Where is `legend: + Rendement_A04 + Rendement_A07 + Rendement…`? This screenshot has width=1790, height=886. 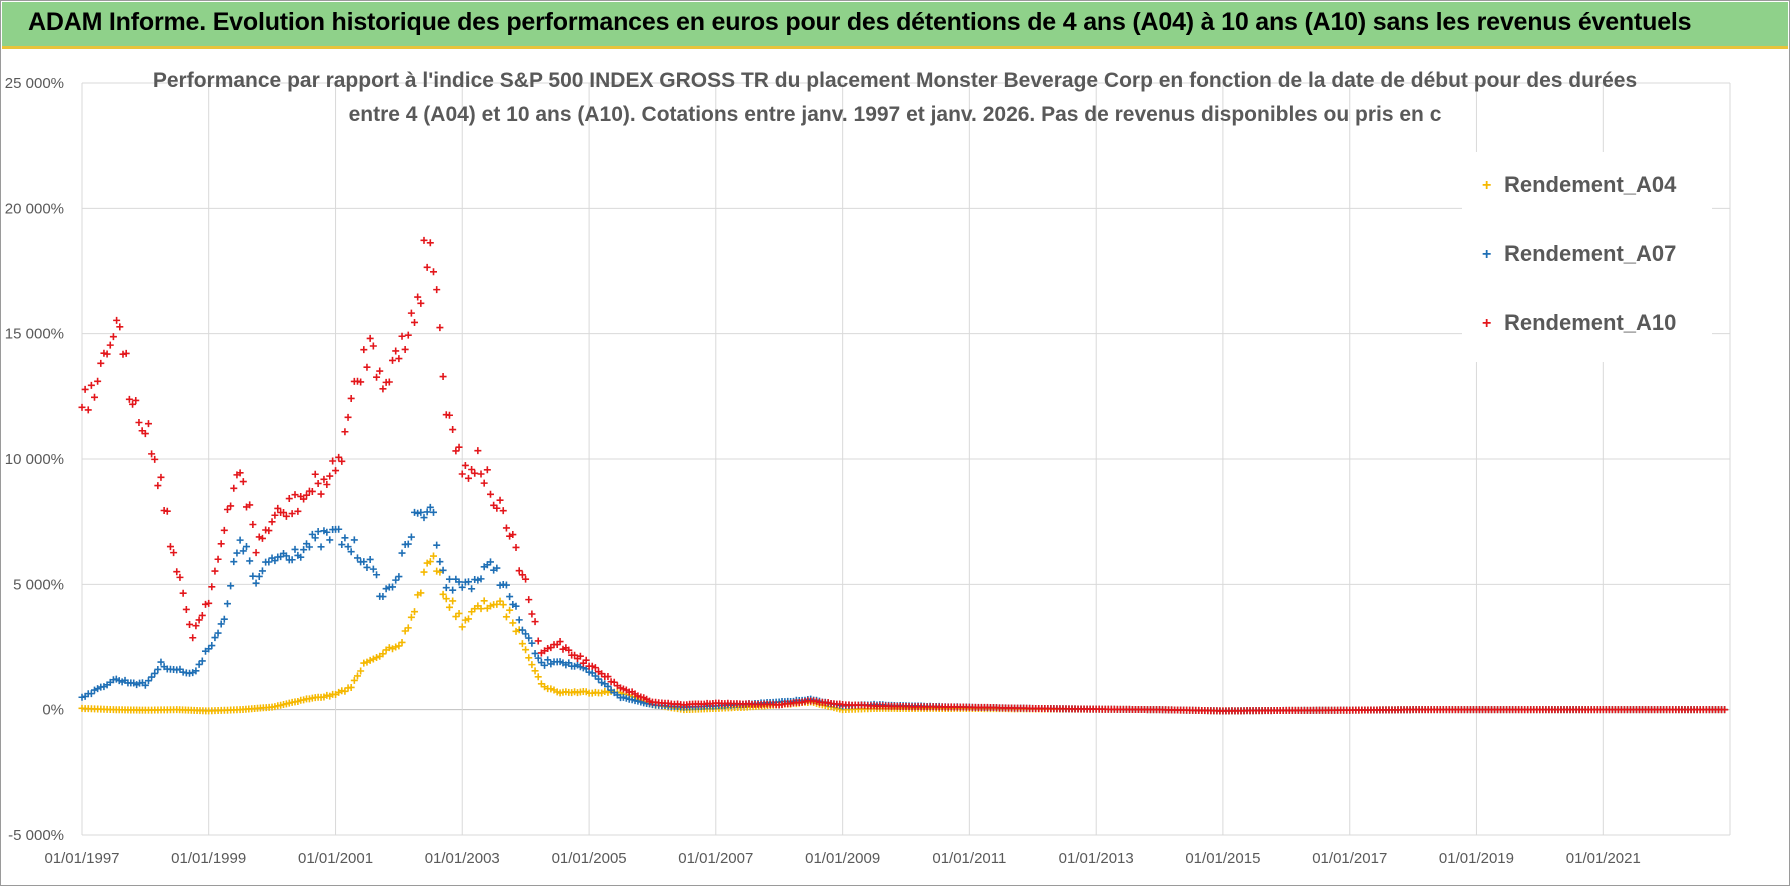 legend: + Rendement_A04 + Rendement_A07 + Rendement… is located at coordinates (1587, 257).